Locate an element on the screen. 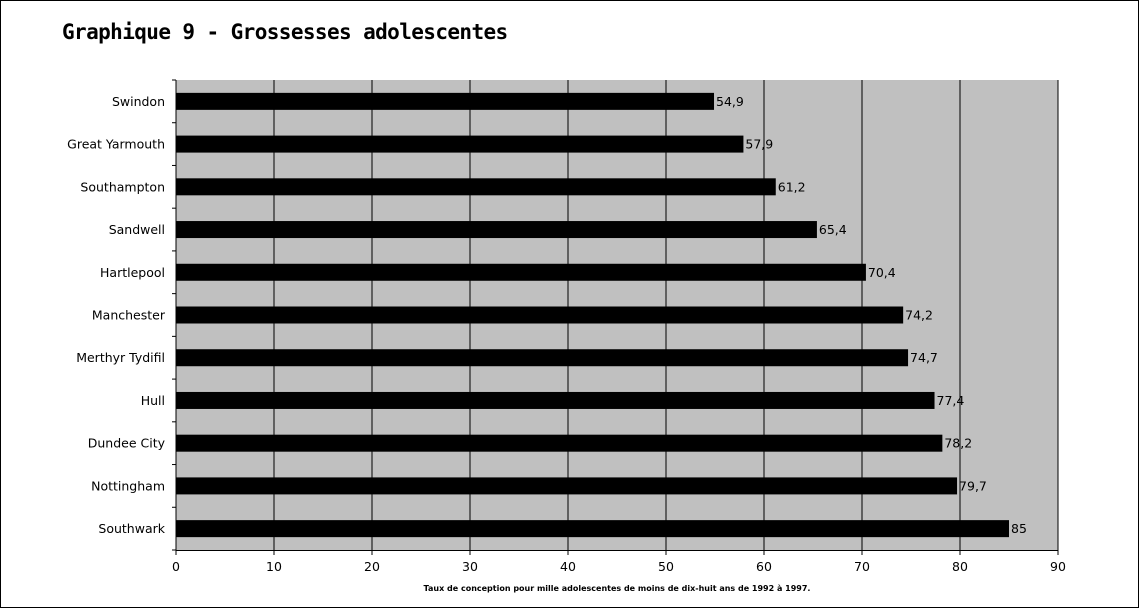 The height and width of the screenshot is (608, 1139). category-label: Sandwell is located at coordinates (137, 229).